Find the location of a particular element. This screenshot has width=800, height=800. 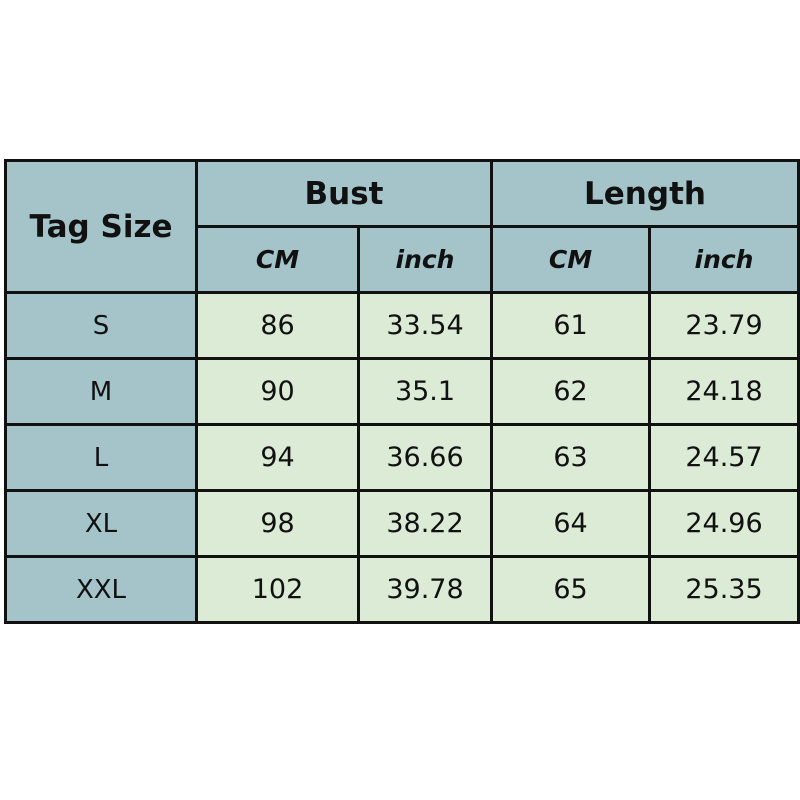

length-inch-cell: 24.18 is located at coordinates (724, 391).